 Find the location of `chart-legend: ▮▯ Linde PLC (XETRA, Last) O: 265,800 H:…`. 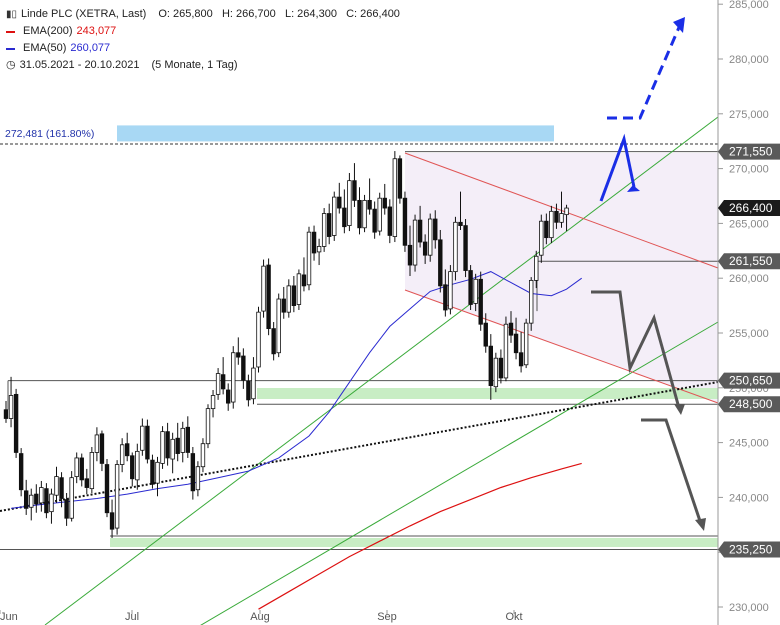

chart-legend: ▮▯ Linde PLC (XETRA, Last) O: 265,800 H:… is located at coordinates (203, 40).